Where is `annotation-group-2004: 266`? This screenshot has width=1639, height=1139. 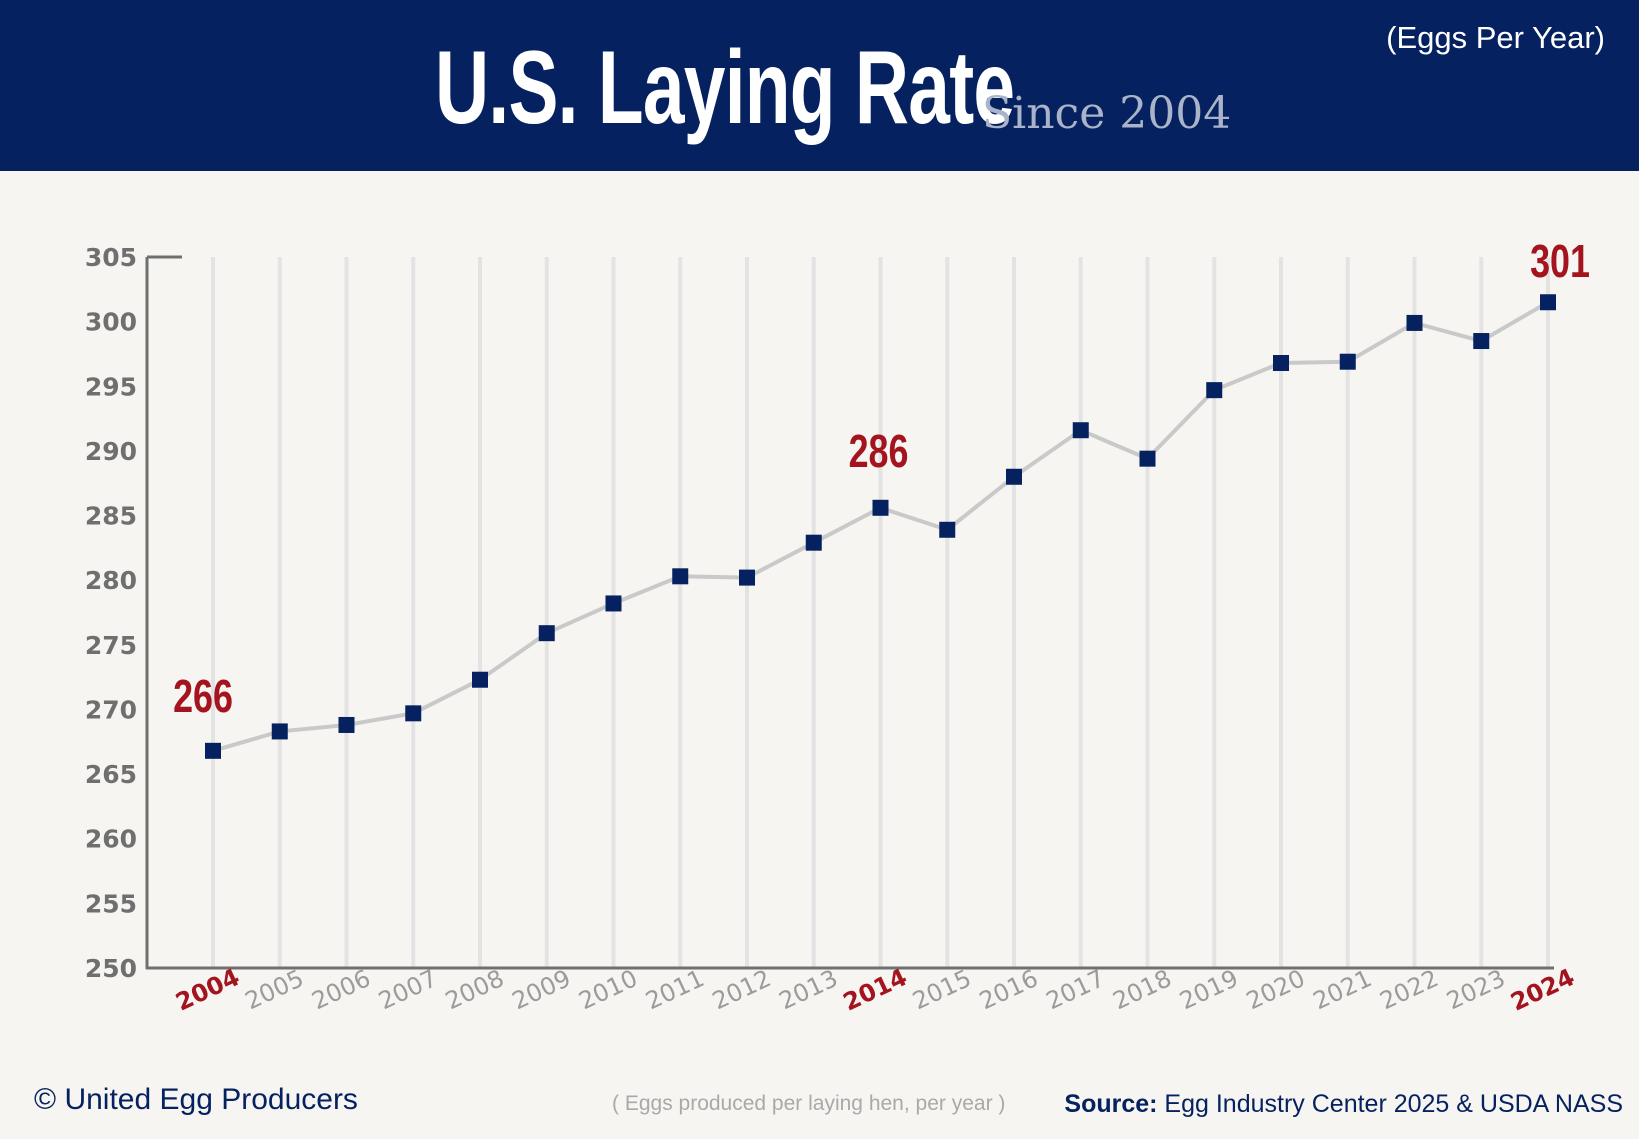 annotation-group-2004: 266 is located at coordinates (203, 696).